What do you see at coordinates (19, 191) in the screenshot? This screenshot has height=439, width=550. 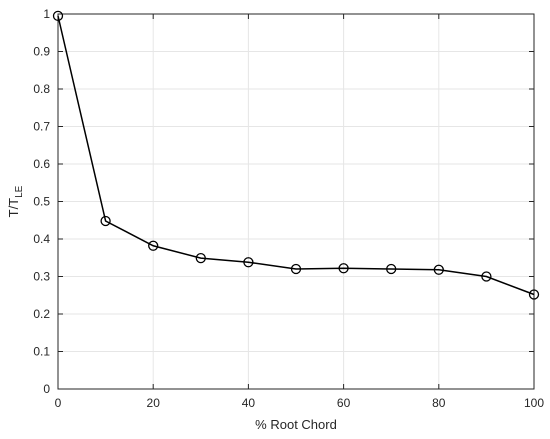 I see `y-axis-label-subscript: LE` at bounding box center [19, 191].